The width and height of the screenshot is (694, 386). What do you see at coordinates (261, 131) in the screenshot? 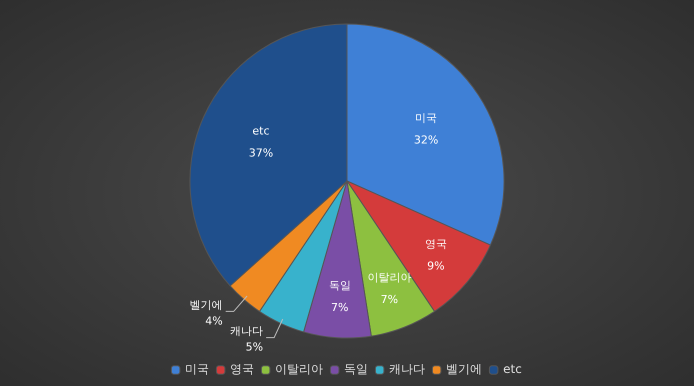
I see `slice-label: etc` at bounding box center [261, 131].